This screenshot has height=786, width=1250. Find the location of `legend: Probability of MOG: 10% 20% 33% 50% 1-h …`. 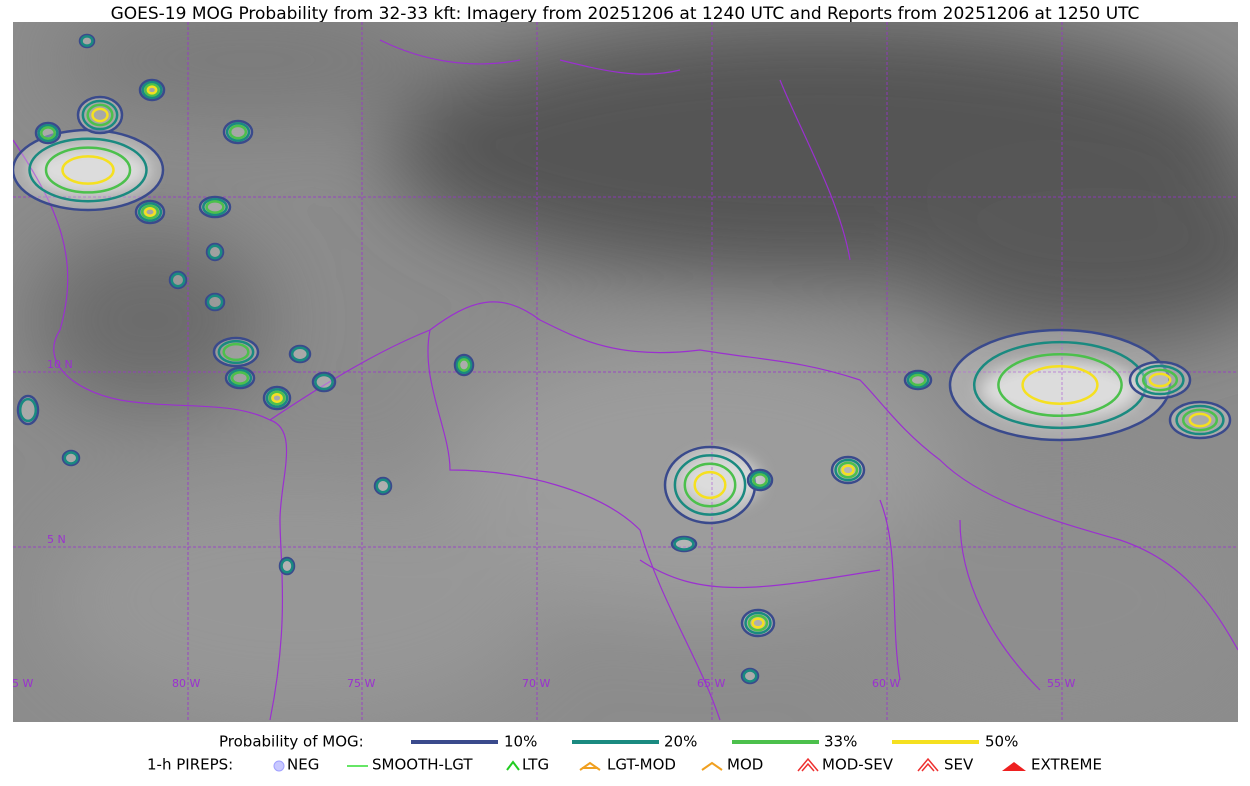

legend: Probability of MOG: 10% 20% 33% 50% 1-h … is located at coordinates (624, 753).